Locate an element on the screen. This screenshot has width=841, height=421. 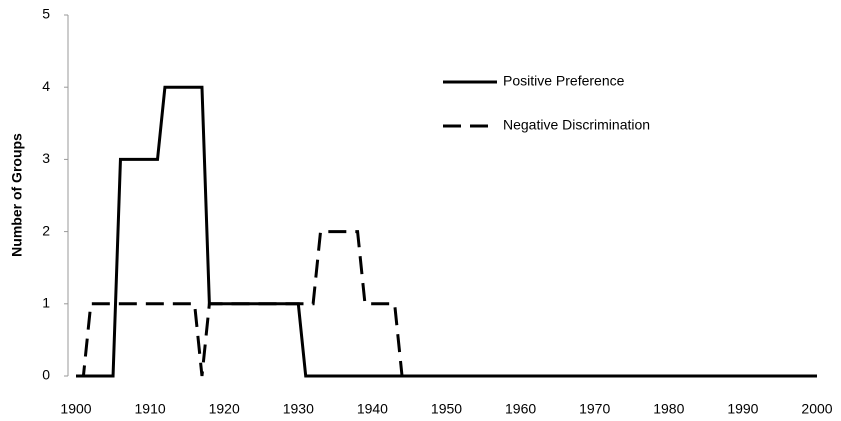
x-tick-label: 1910 is located at coordinates (150, 409).